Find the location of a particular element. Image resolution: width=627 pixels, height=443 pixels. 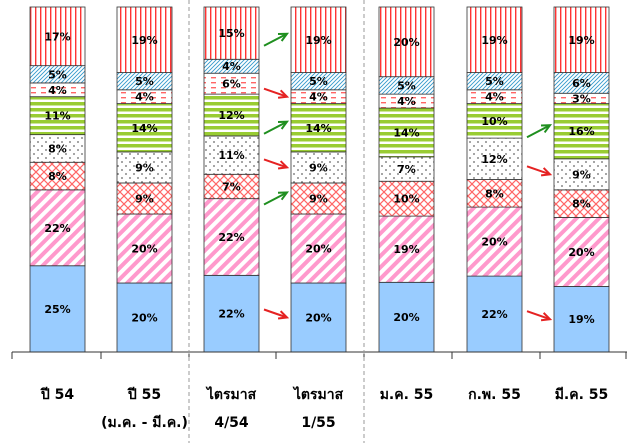

category-label: มี.ค. 55 is located at coordinates (582, 395).